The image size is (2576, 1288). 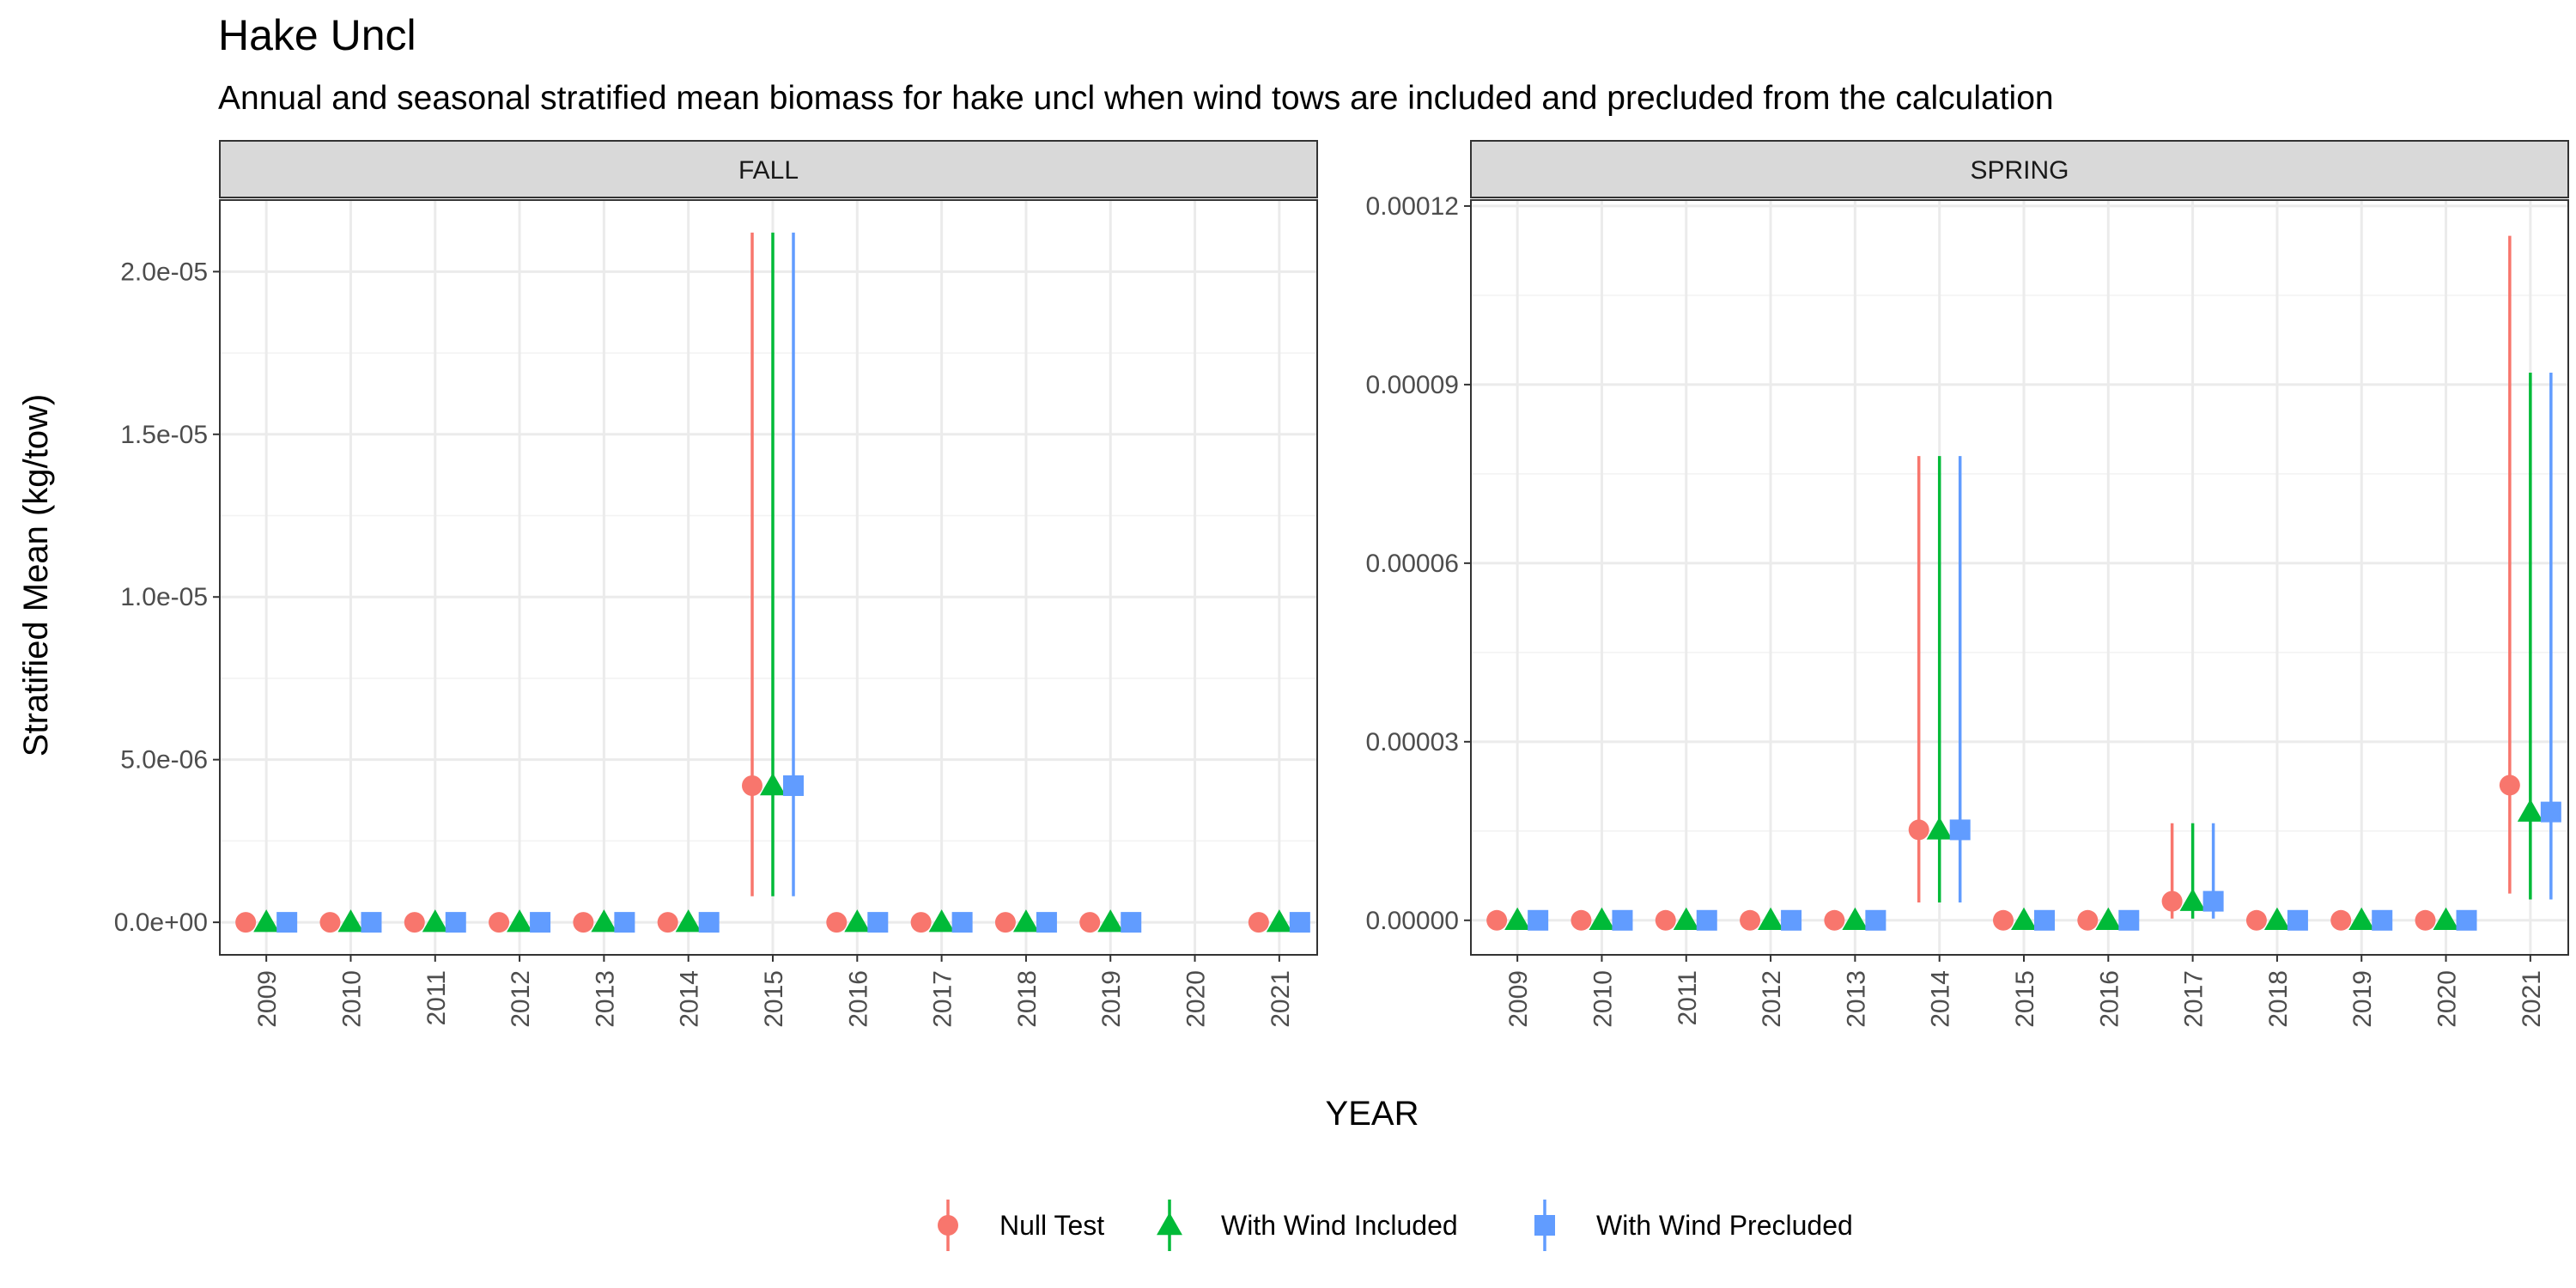 I want to click on legend-item-with-wind-precluded: With Wind Precluded, so click(x=1693, y=1225).